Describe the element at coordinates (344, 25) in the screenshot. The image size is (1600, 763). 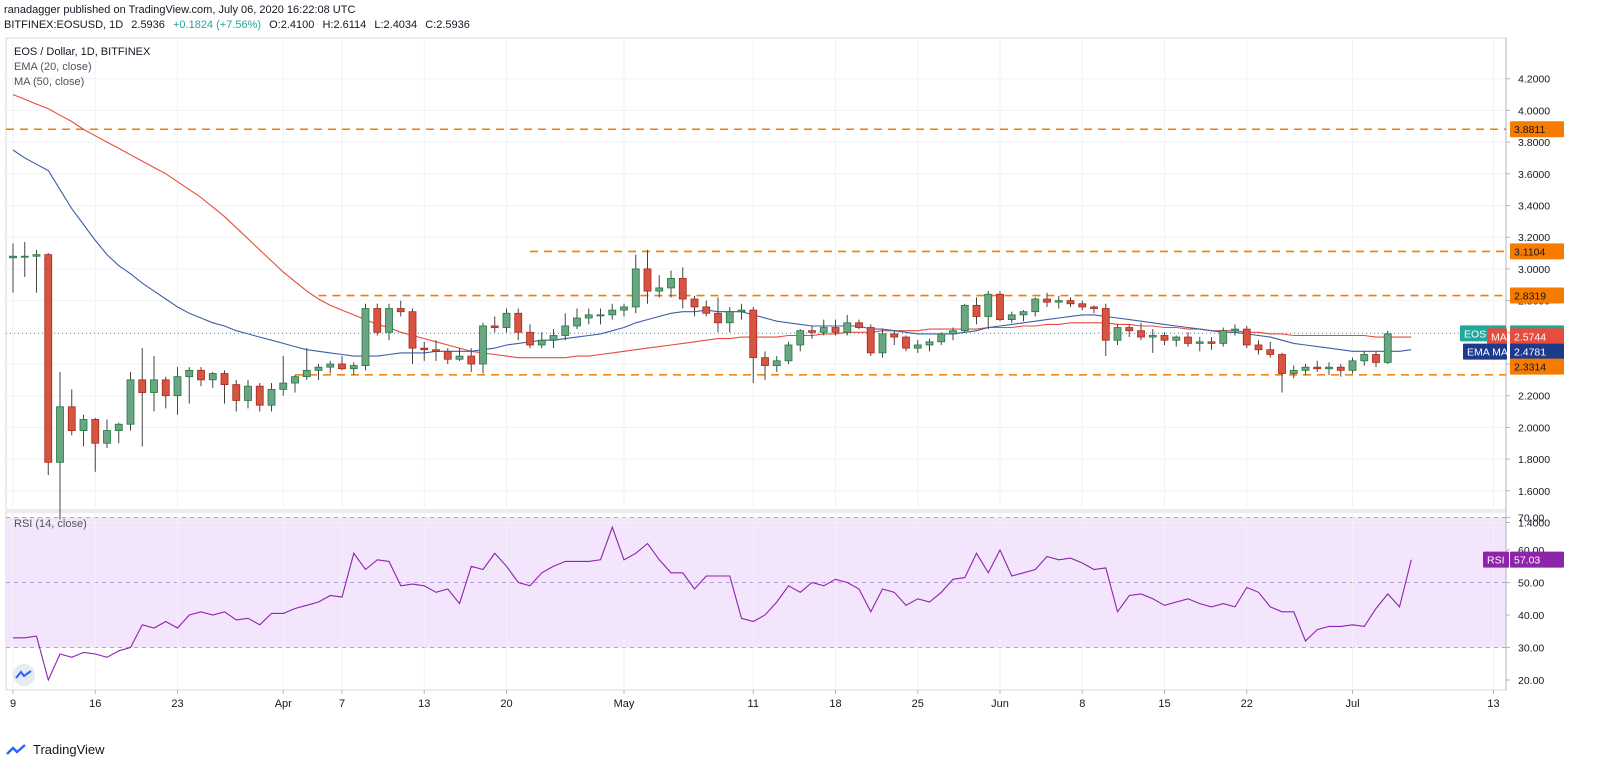
I see `high-value: H:2.6114` at that location.